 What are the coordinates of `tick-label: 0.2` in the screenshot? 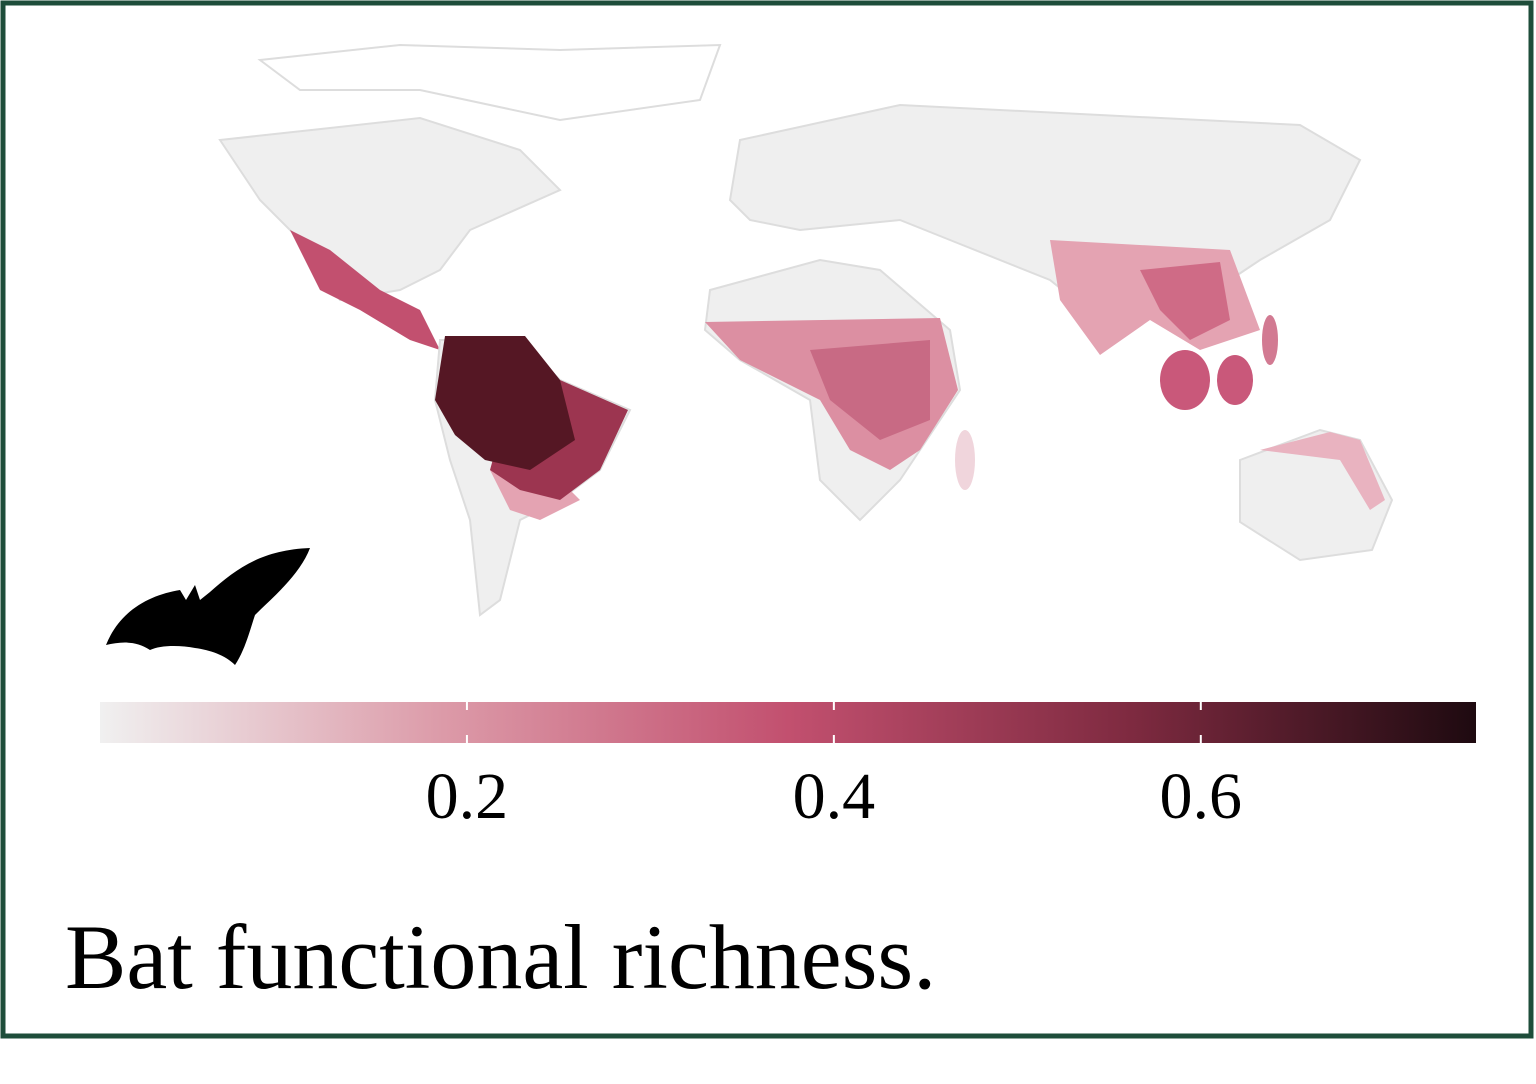 It's located at (467, 796).